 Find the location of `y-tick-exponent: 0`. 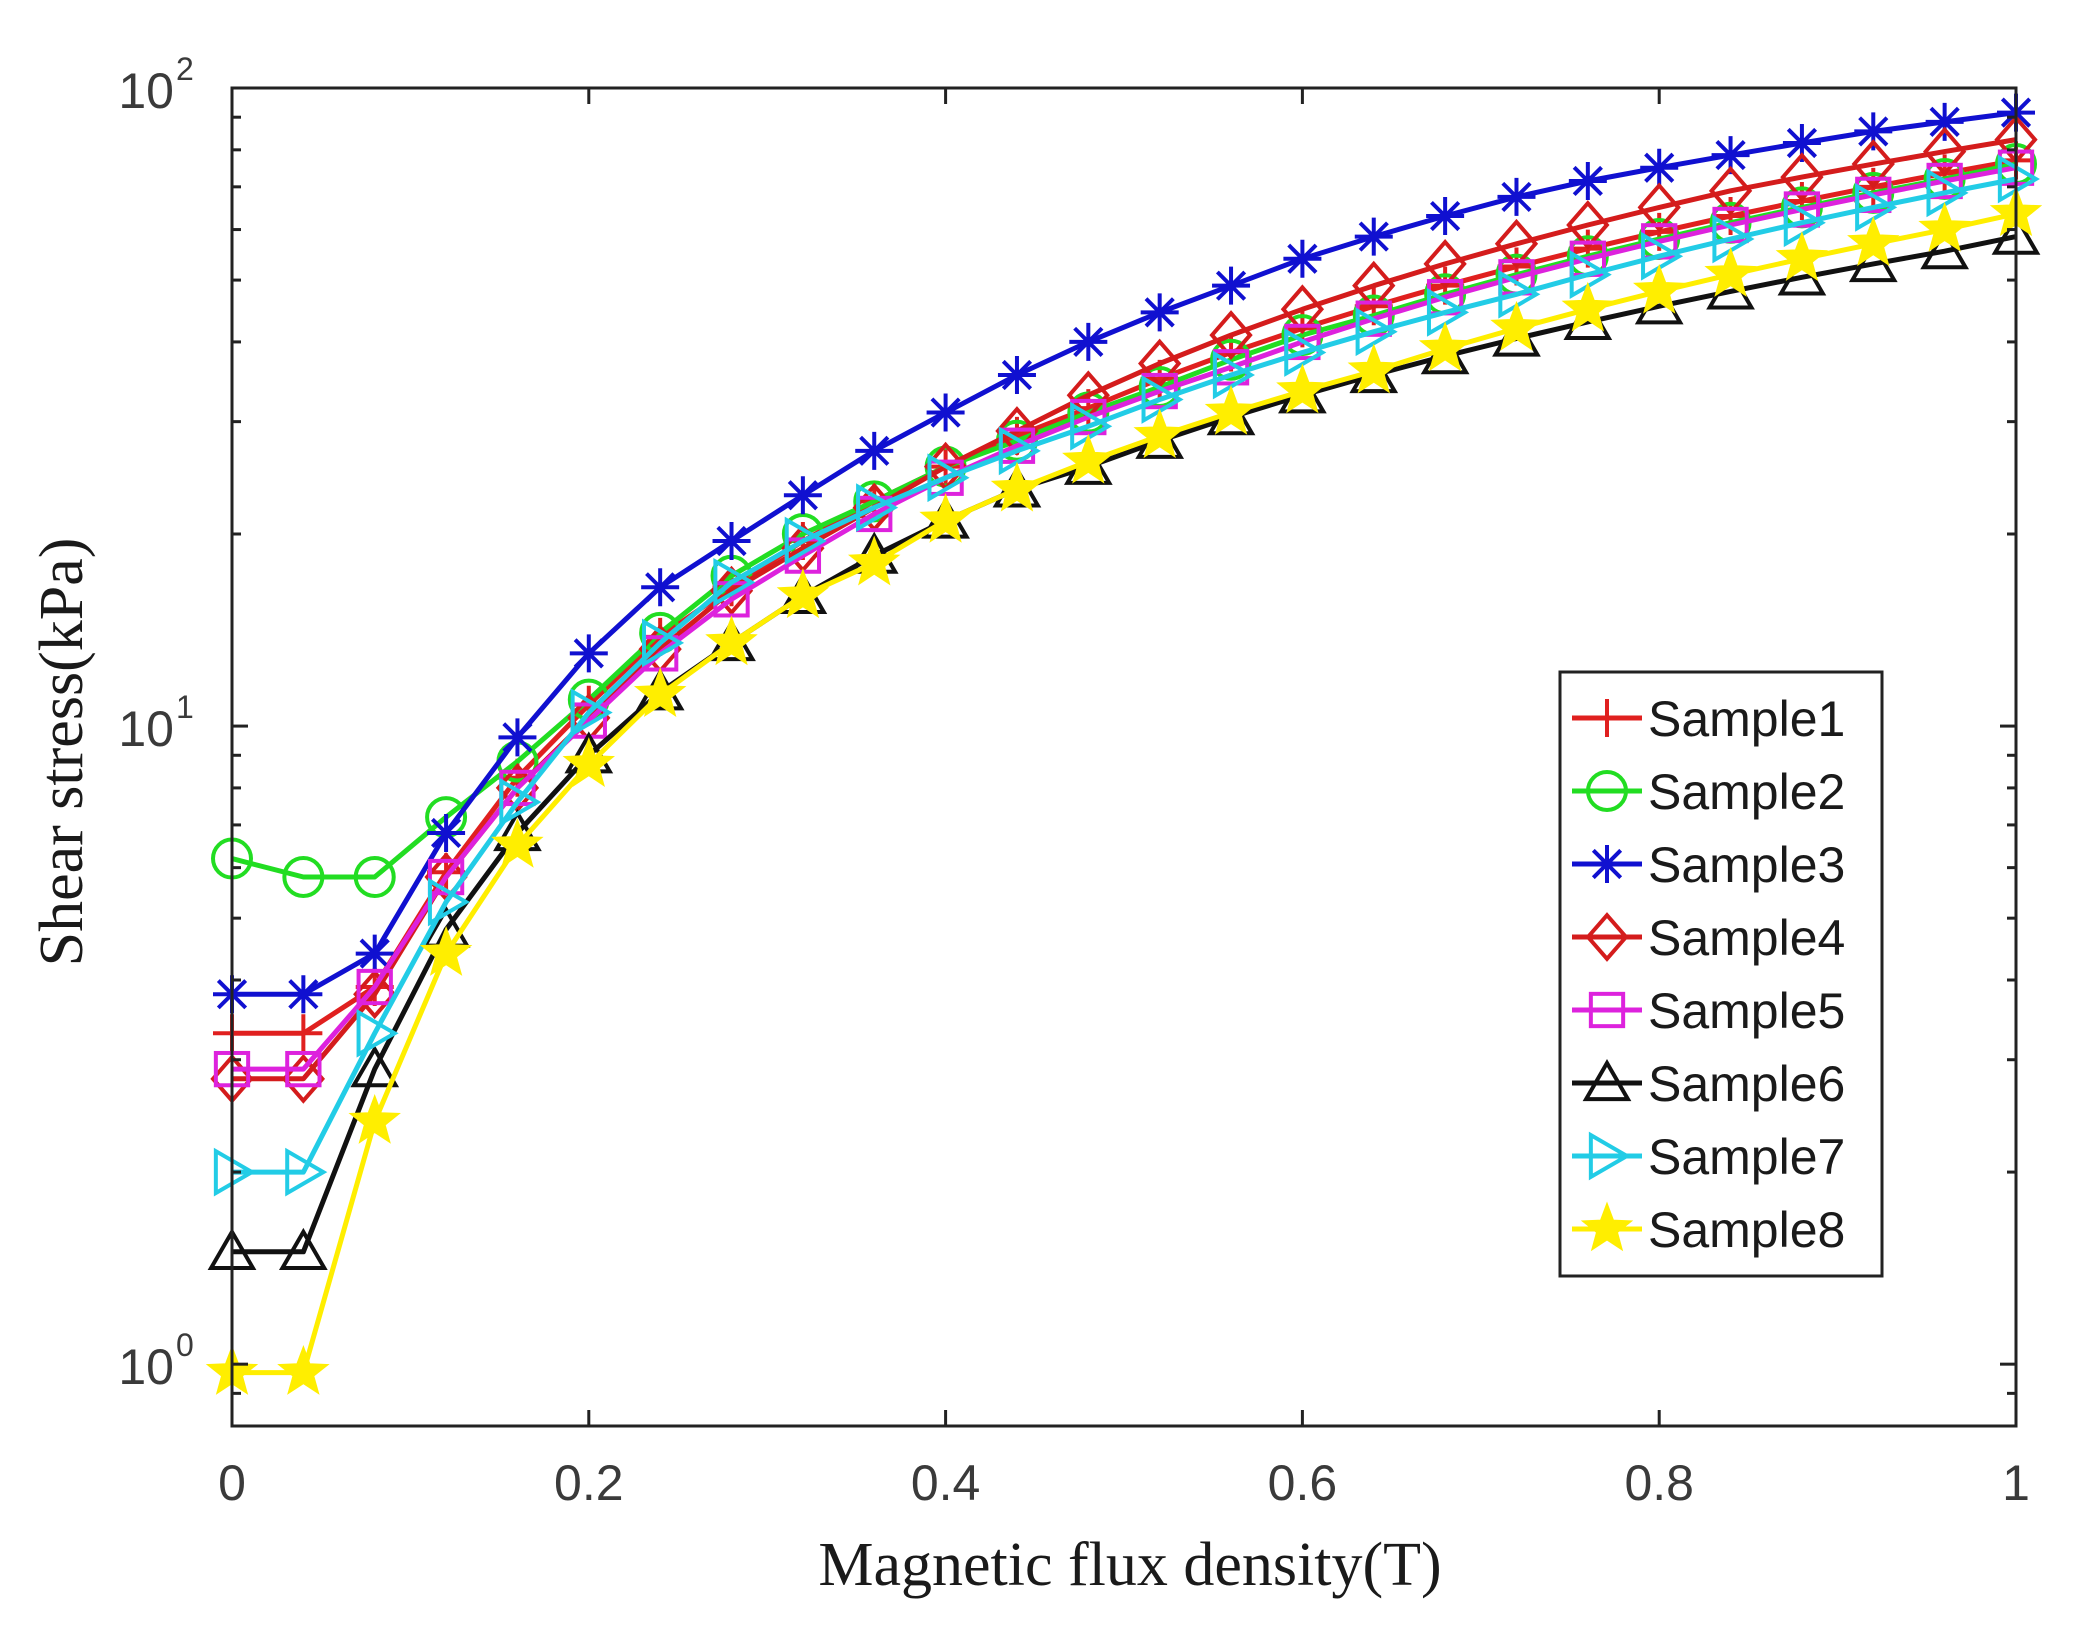

y-tick-exponent: 0 is located at coordinates (185, 1345).